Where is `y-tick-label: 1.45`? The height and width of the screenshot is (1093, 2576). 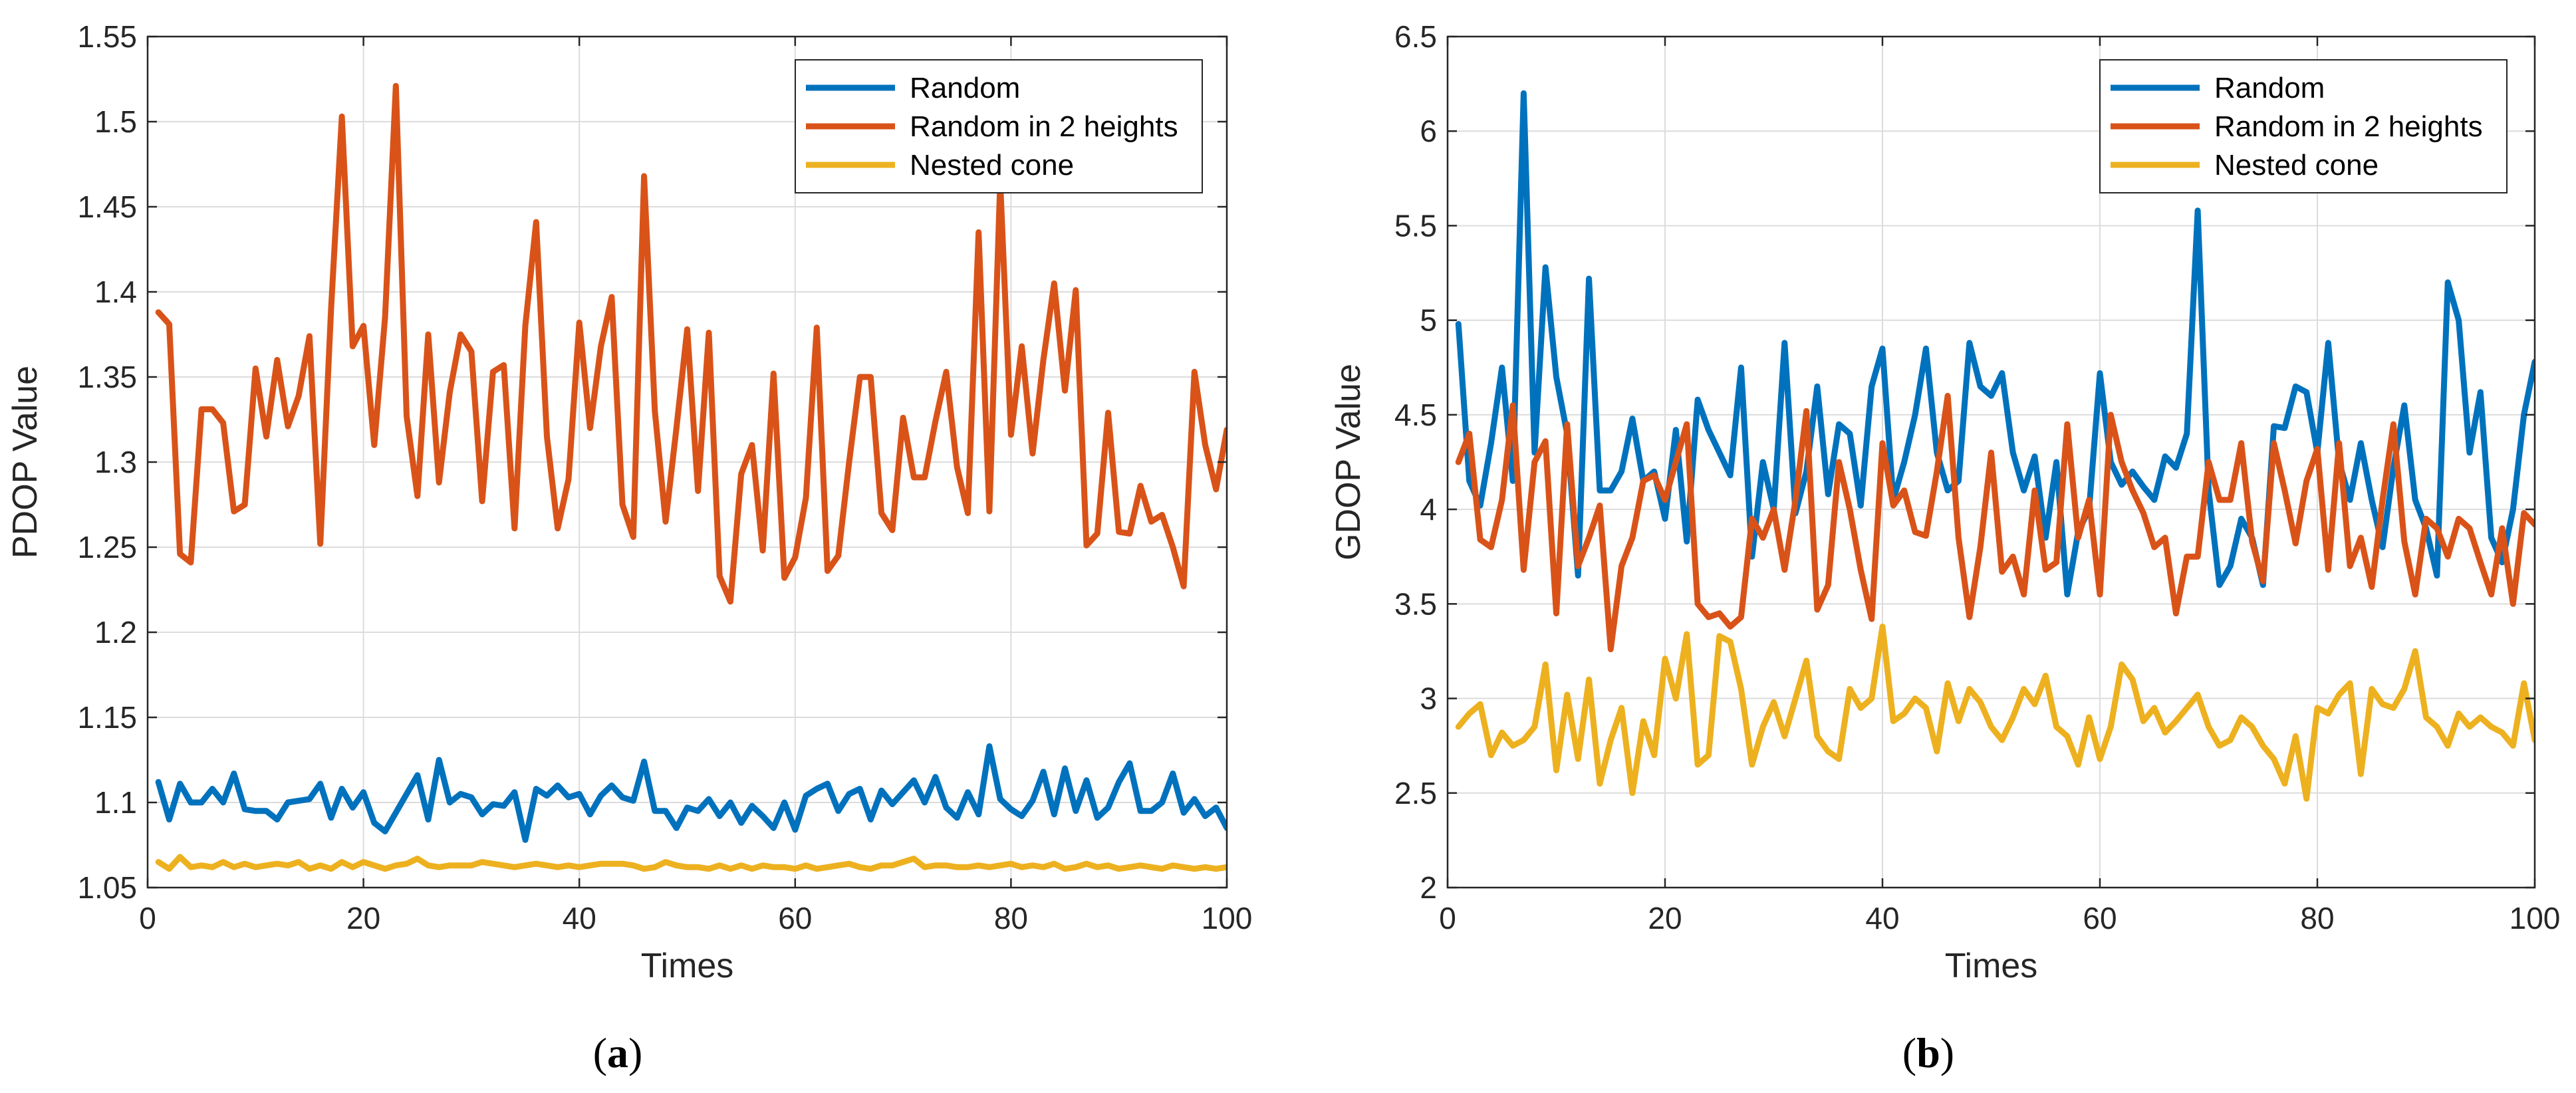 y-tick-label: 1.45 is located at coordinates (107, 206).